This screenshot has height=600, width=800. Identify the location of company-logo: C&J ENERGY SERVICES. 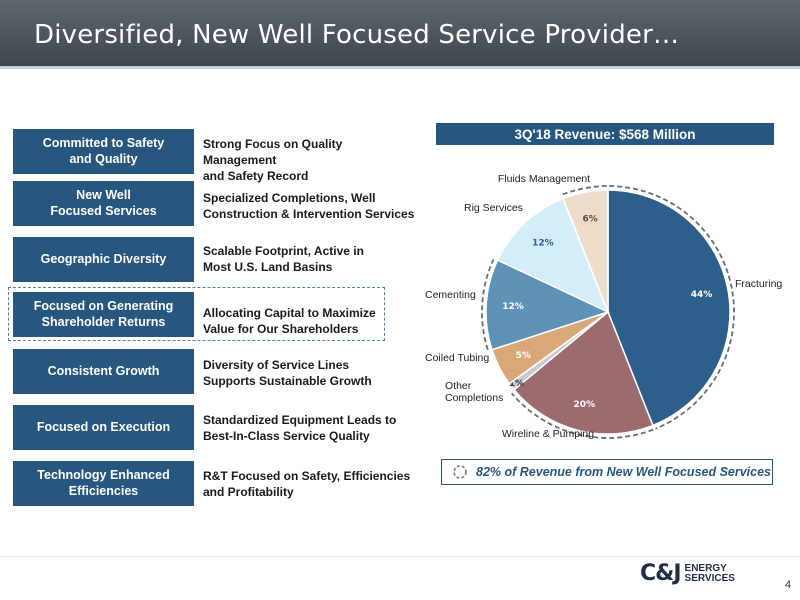
(687, 573).